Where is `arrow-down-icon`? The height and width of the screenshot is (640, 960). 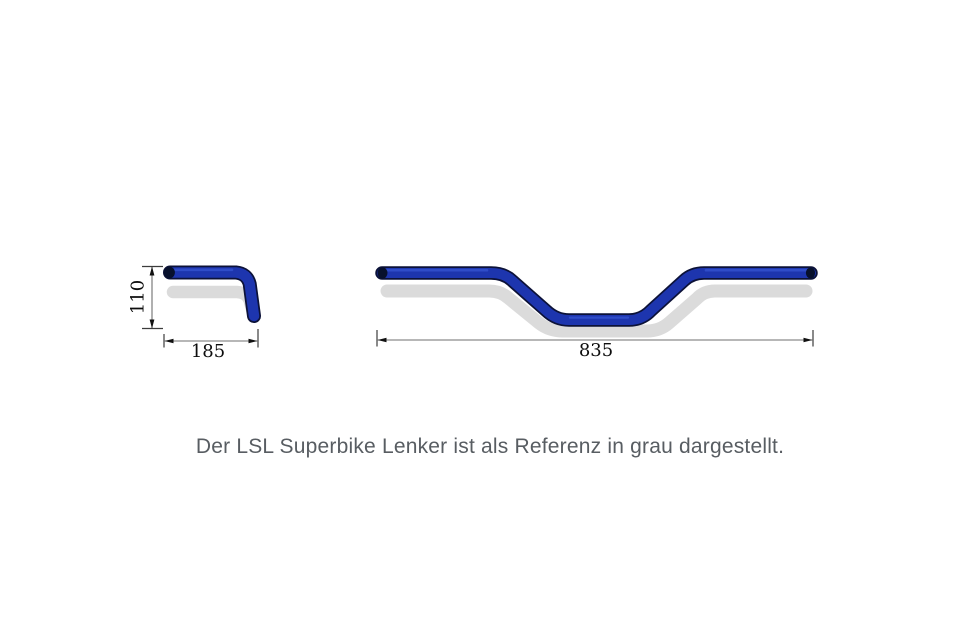 arrow-down-icon is located at coordinates (152, 324).